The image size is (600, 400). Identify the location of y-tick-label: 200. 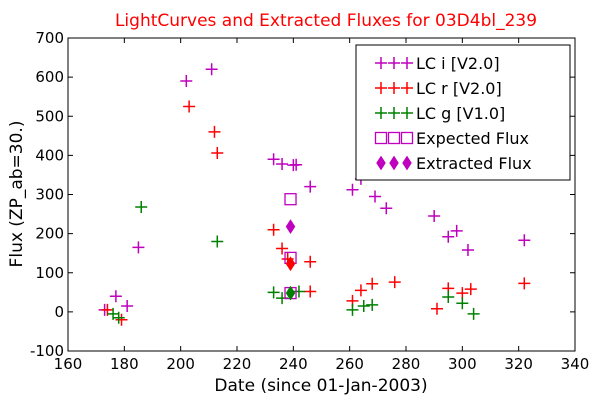
(49, 234).